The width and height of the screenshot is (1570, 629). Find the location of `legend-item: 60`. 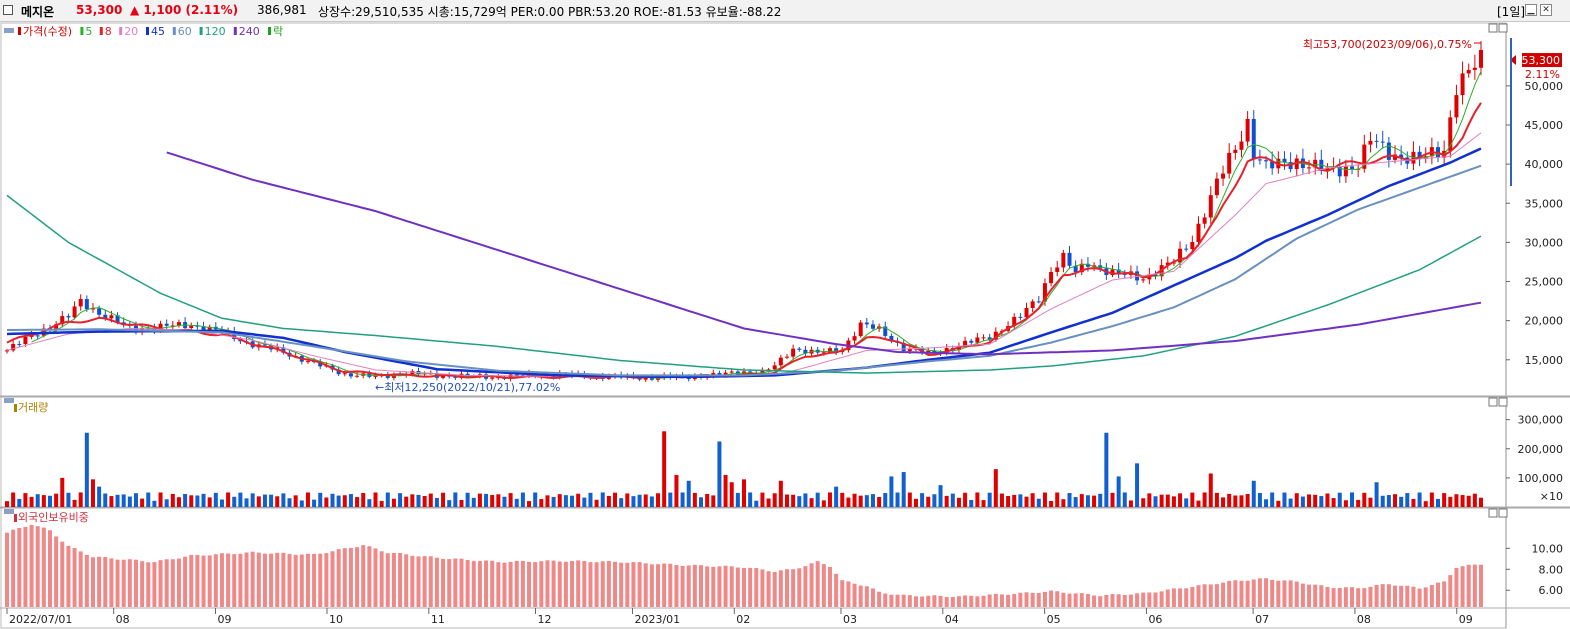

legend-item: 60 is located at coordinates (185, 31).